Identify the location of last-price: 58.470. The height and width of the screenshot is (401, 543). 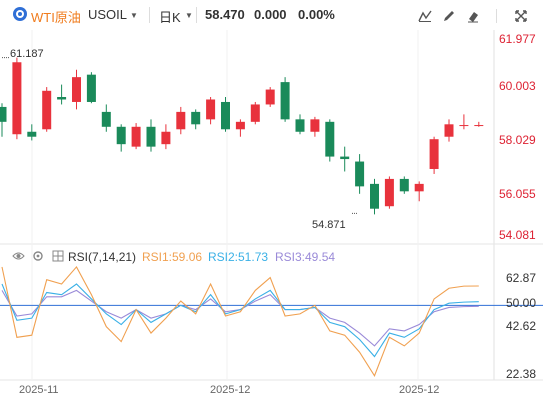
(225, 14).